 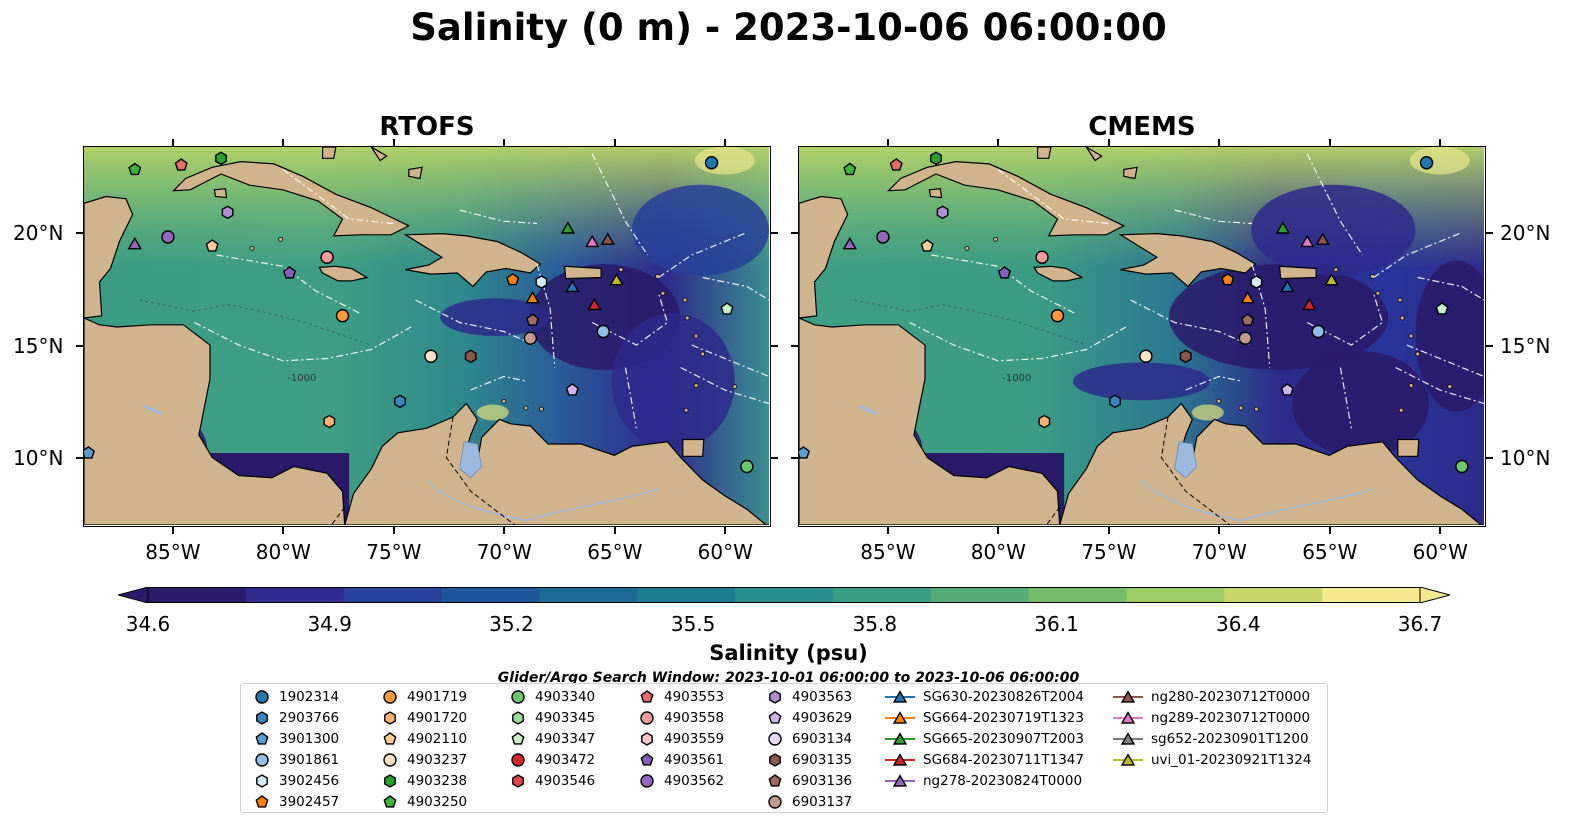 I want to click on lon-tick-label: 70°W, so click(x=1219, y=552).